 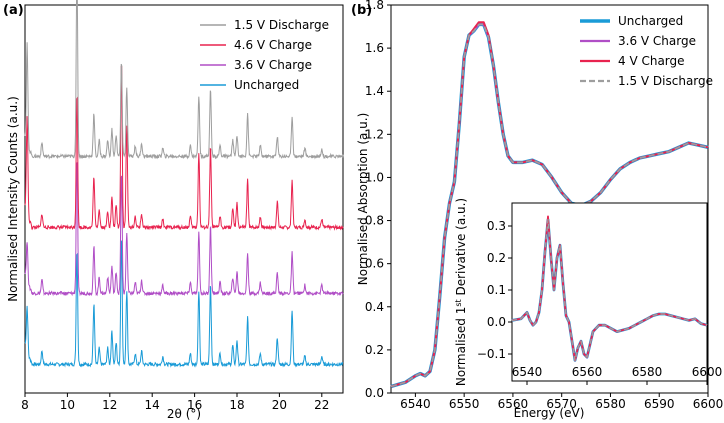 I want to click on panel-a-label: (a), so click(x=13, y=10).